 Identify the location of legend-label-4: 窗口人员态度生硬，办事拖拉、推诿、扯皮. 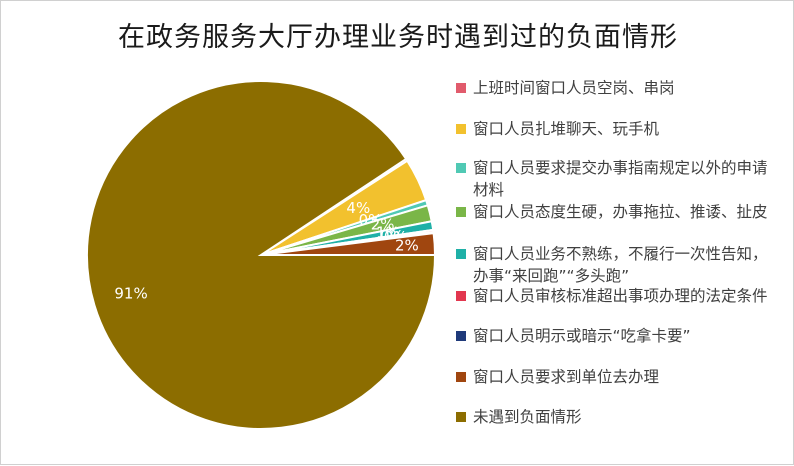
(620, 212).